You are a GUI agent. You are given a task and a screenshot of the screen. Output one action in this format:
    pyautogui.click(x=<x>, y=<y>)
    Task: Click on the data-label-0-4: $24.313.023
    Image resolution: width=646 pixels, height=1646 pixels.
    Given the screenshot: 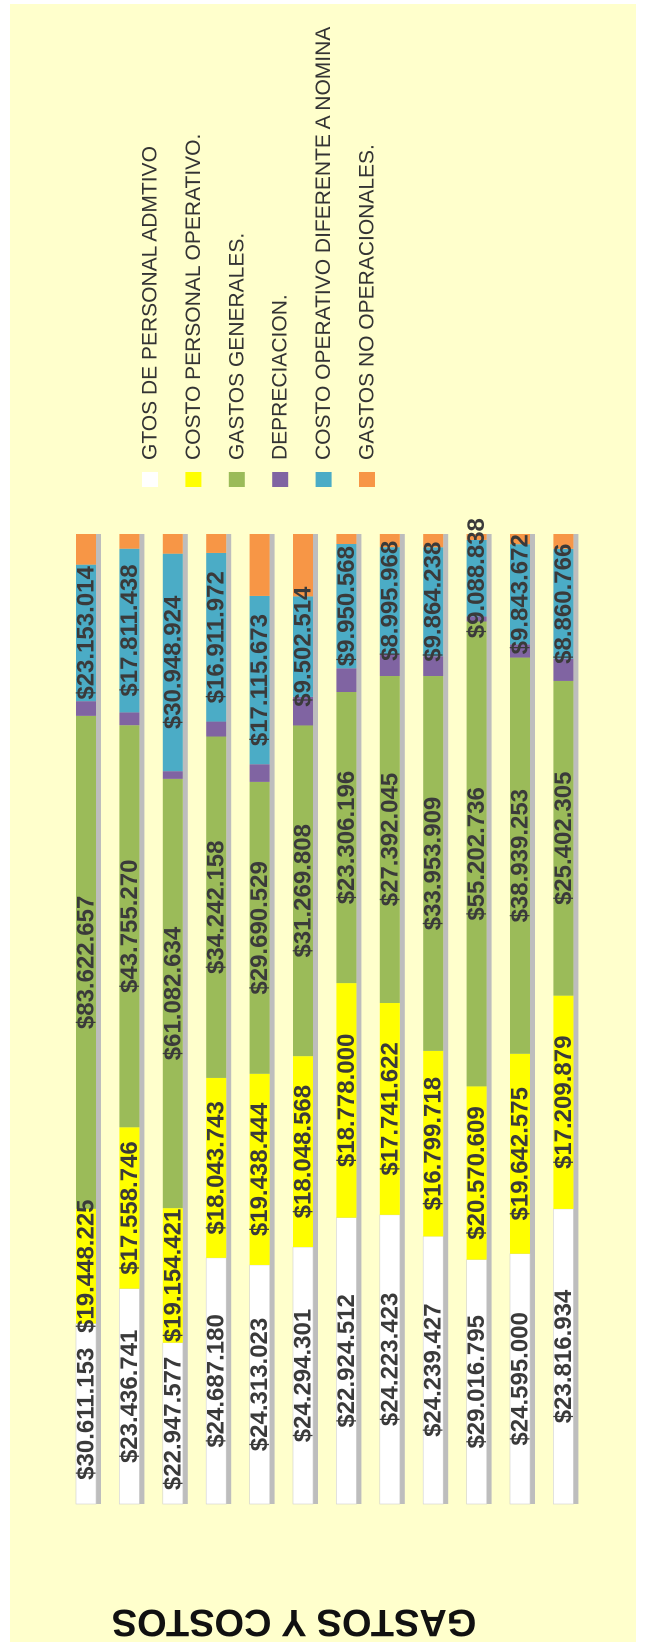 What is the action you would take?
    pyautogui.click(x=259, y=1384)
    